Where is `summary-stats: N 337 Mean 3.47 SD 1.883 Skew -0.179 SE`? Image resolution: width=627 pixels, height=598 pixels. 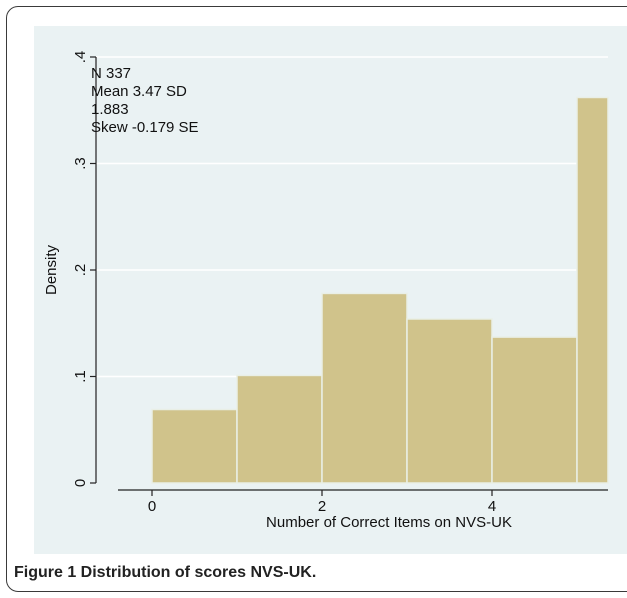
summary-stats: N 337 Mean 3.47 SD 1.883 Skew -0.179 SE is located at coordinates (145, 101).